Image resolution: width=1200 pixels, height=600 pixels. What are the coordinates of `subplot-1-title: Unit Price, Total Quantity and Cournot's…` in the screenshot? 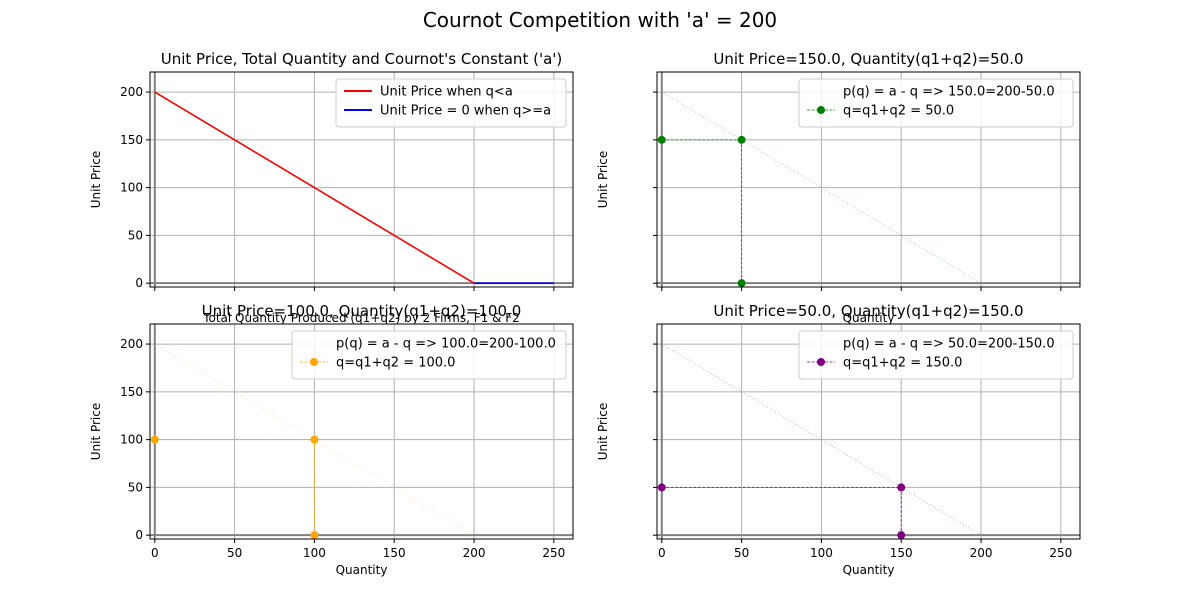 It's located at (361, 59).